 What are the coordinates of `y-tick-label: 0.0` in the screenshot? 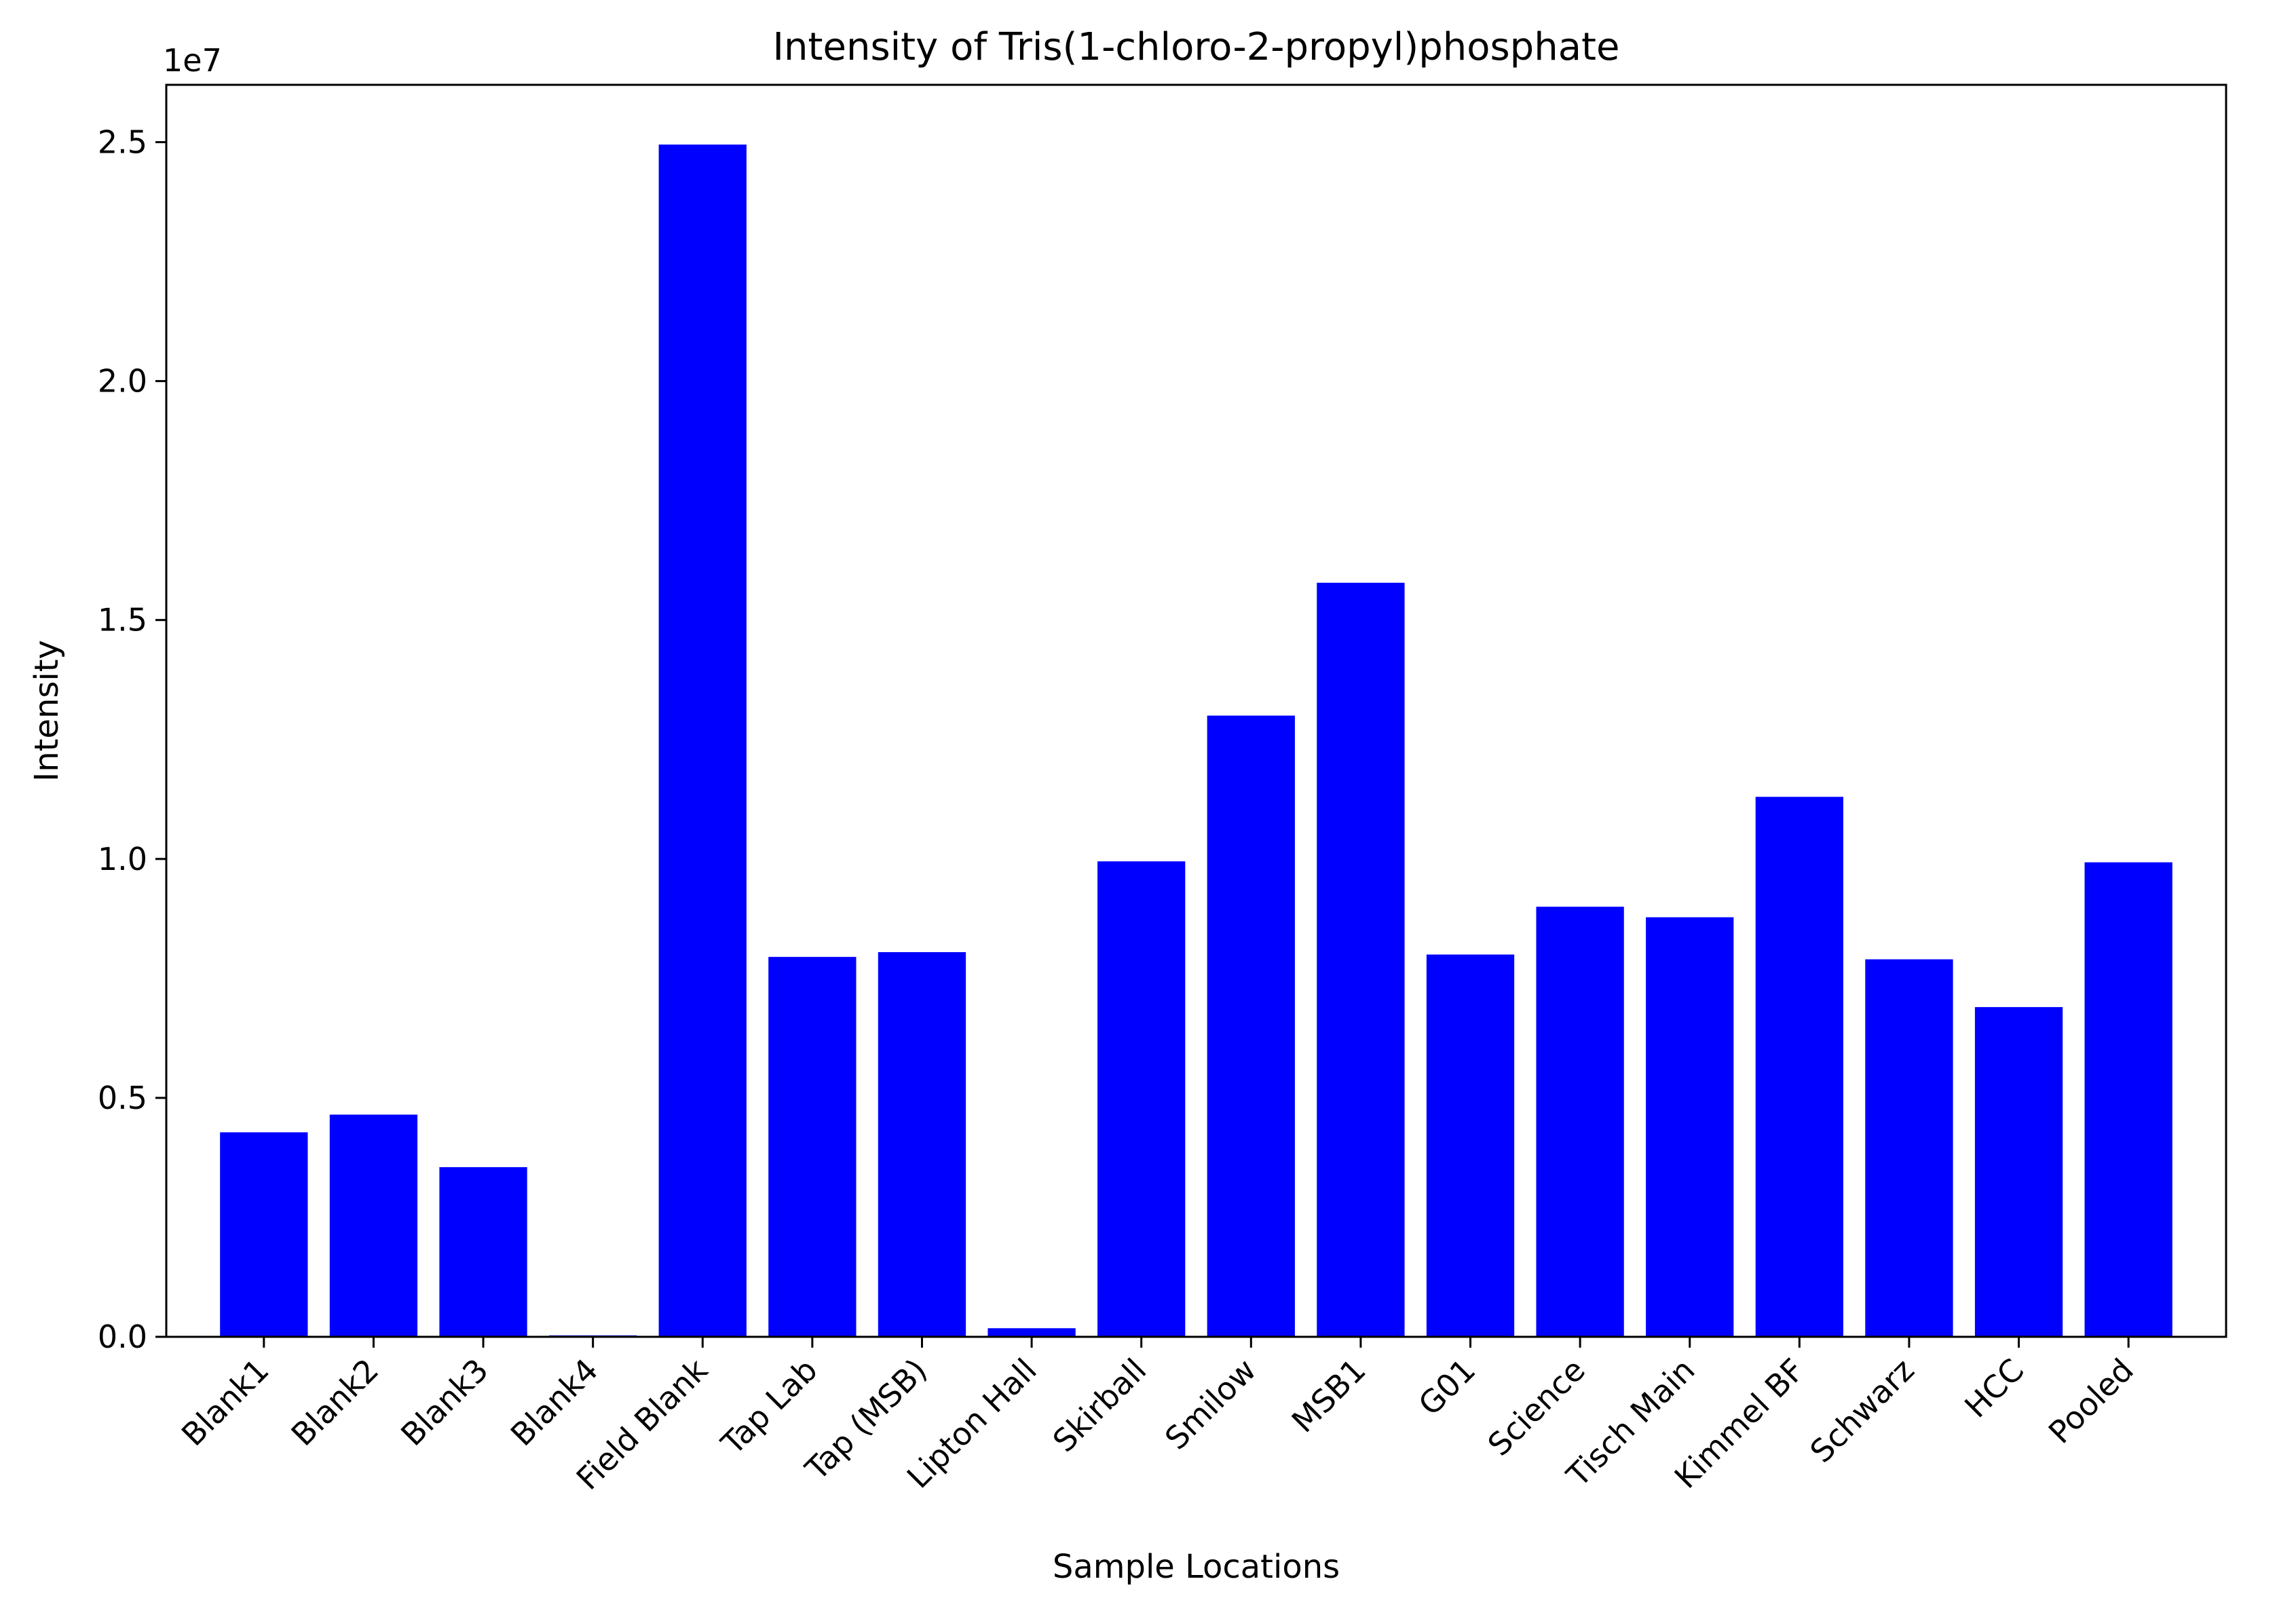 It's located at (122, 1336).